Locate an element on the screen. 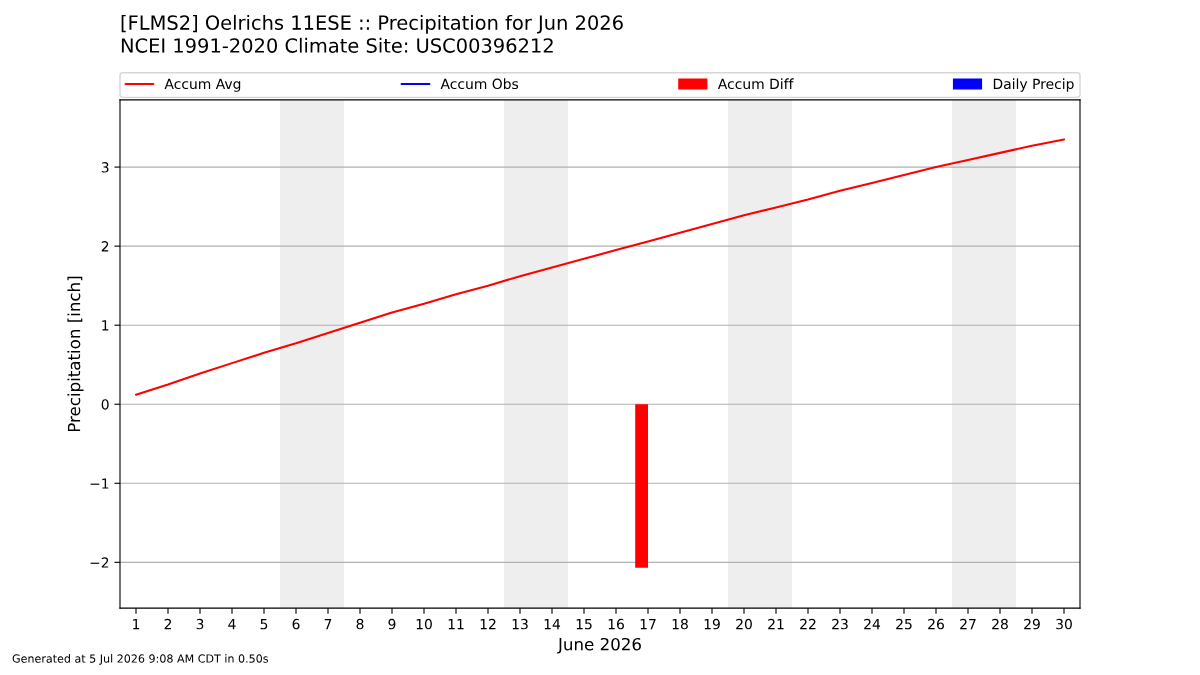  y-tick-label: 0 is located at coordinates (105, 404).